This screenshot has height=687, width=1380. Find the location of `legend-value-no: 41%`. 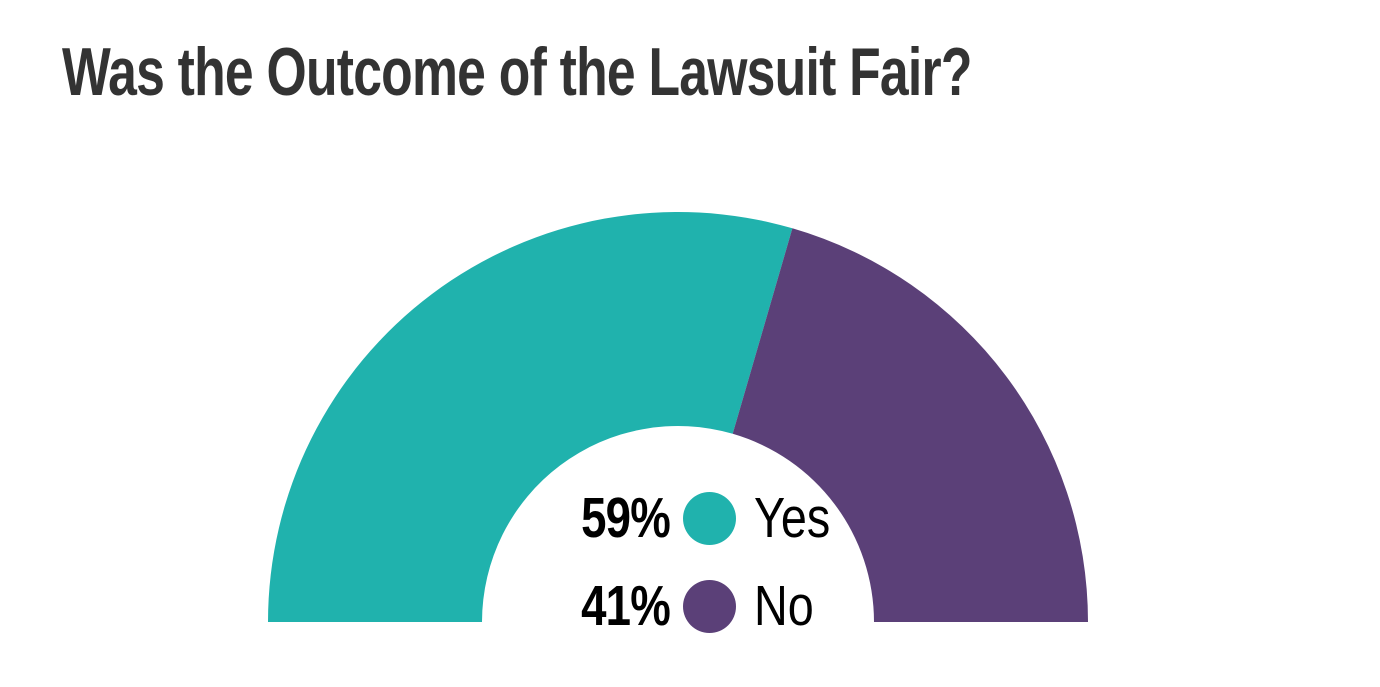

legend-value-no: 41% is located at coordinates (626, 606).